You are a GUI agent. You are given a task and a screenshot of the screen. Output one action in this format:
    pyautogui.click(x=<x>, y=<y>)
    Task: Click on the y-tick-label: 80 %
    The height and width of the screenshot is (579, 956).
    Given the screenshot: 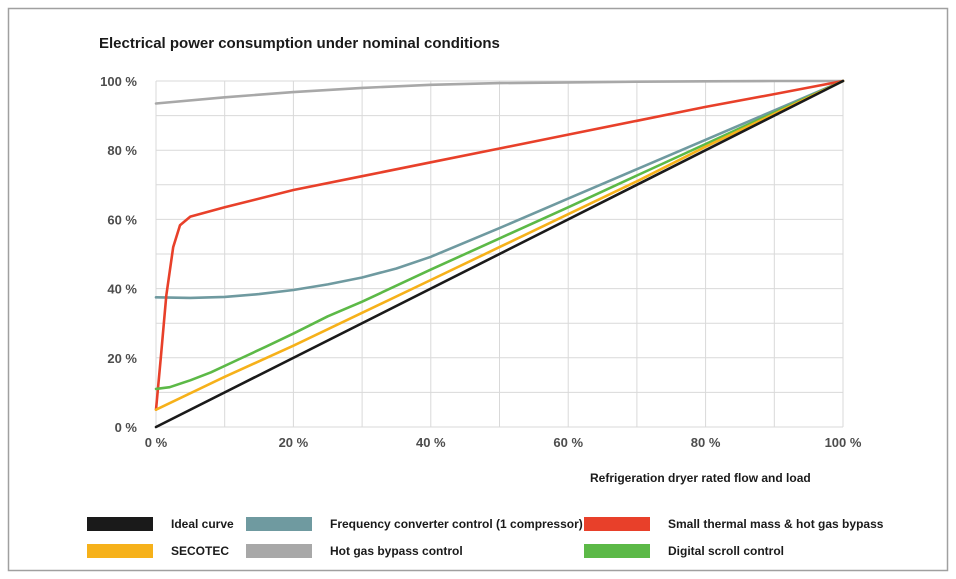 What is the action you would take?
    pyautogui.click(x=122, y=150)
    